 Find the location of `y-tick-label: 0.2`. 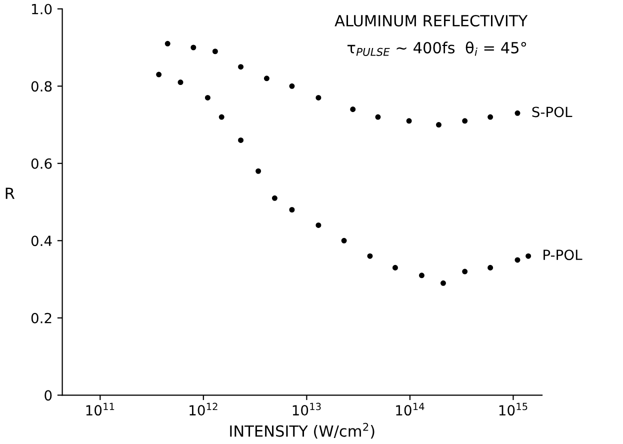

y-tick-label: 0.2 is located at coordinates (41, 318).